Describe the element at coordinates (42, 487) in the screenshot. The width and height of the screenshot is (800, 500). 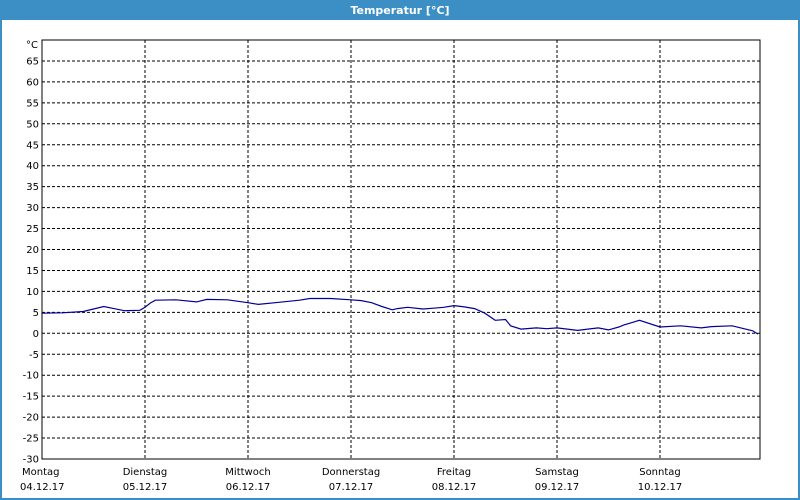
I see `x-date-label: 04.12.17` at that location.